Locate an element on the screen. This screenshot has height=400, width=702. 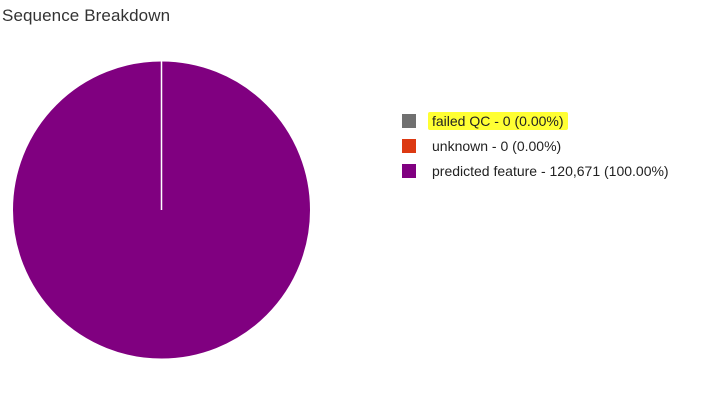
legend-label: failed QC - 0 (0.00%) is located at coordinates (498, 121).